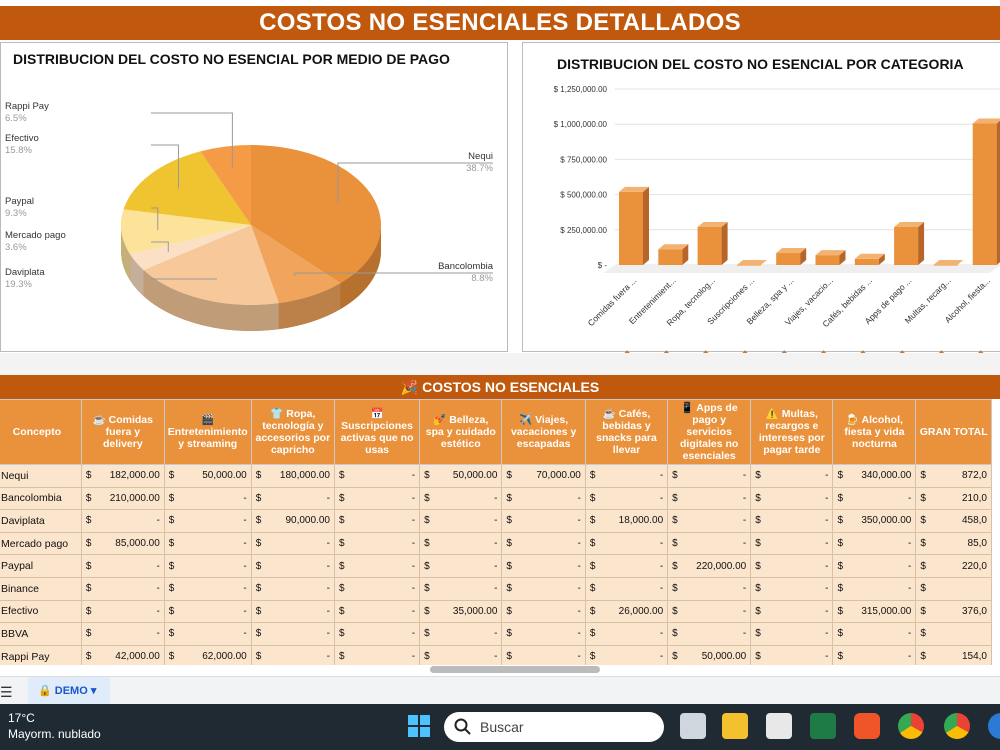  What do you see at coordinates (911, 726) in the screenshot?
I see `chrome-icon` at bounding box center [911, 726].